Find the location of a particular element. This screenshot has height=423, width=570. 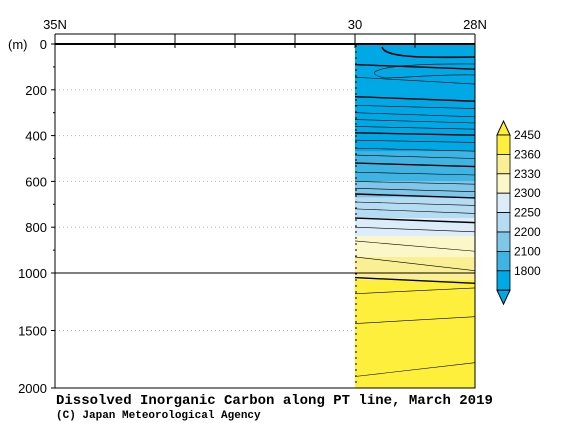

colorbar-label-2450: 2450 is located at coordinates (527, 135).